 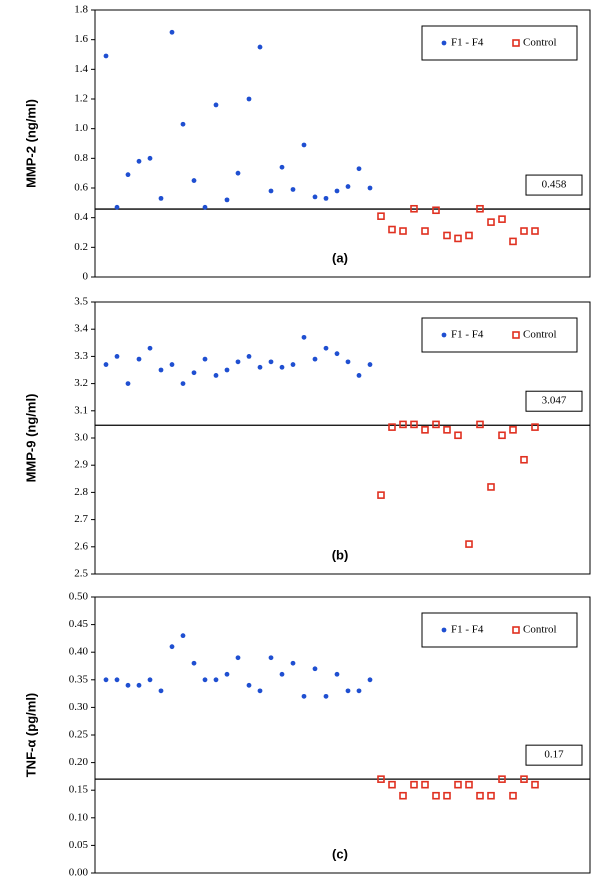 I want to click on y-tick-label: 0.05, so click(x=79, y=845).